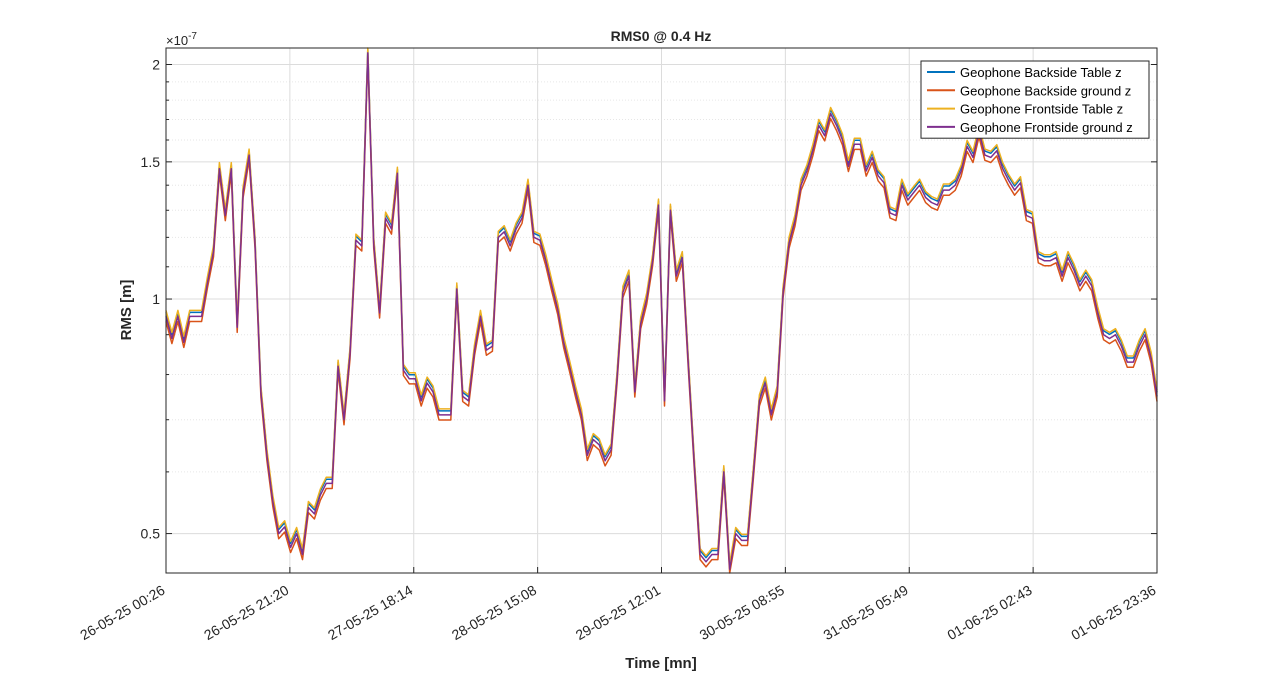 This screenshot has width=1280, height=678. What do you see at coordinates (156, 65) in the screenshot?
I see `y-tick-label: 2` at bounding box center [156, 65].